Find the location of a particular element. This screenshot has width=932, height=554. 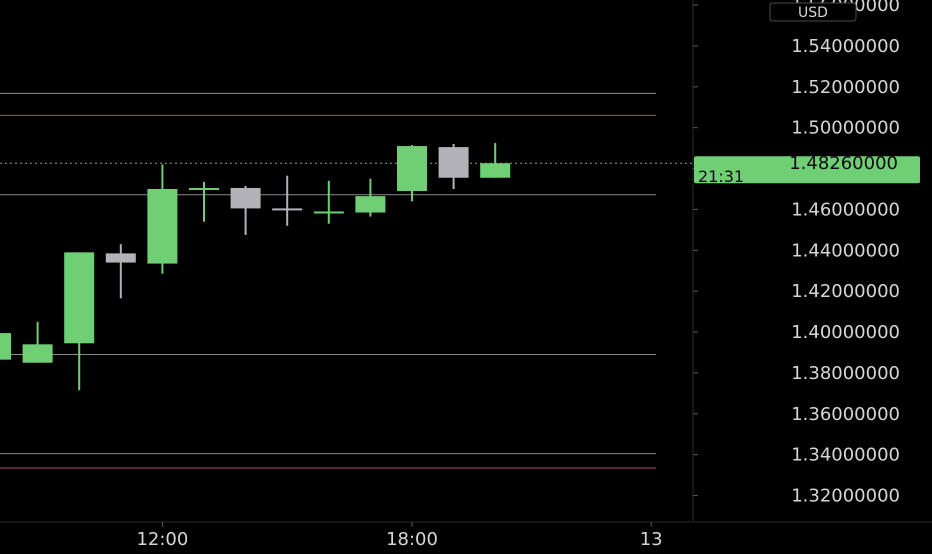

currency-badge-box is located at coordinates (813, 12).